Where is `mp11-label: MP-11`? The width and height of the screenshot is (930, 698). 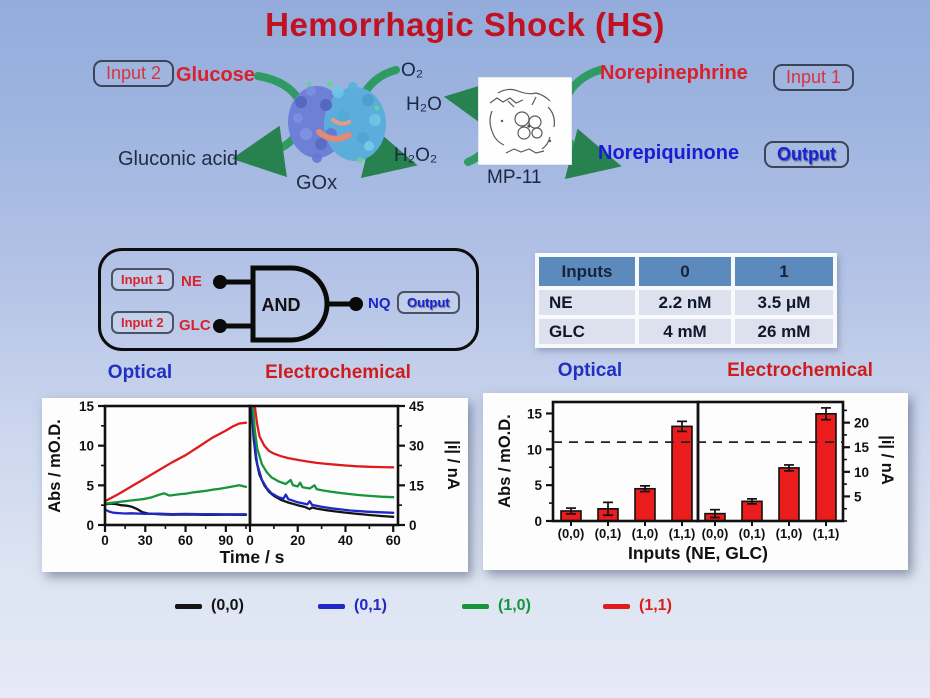
mp11-label: MP-11 is located at coordinates (514, 177).